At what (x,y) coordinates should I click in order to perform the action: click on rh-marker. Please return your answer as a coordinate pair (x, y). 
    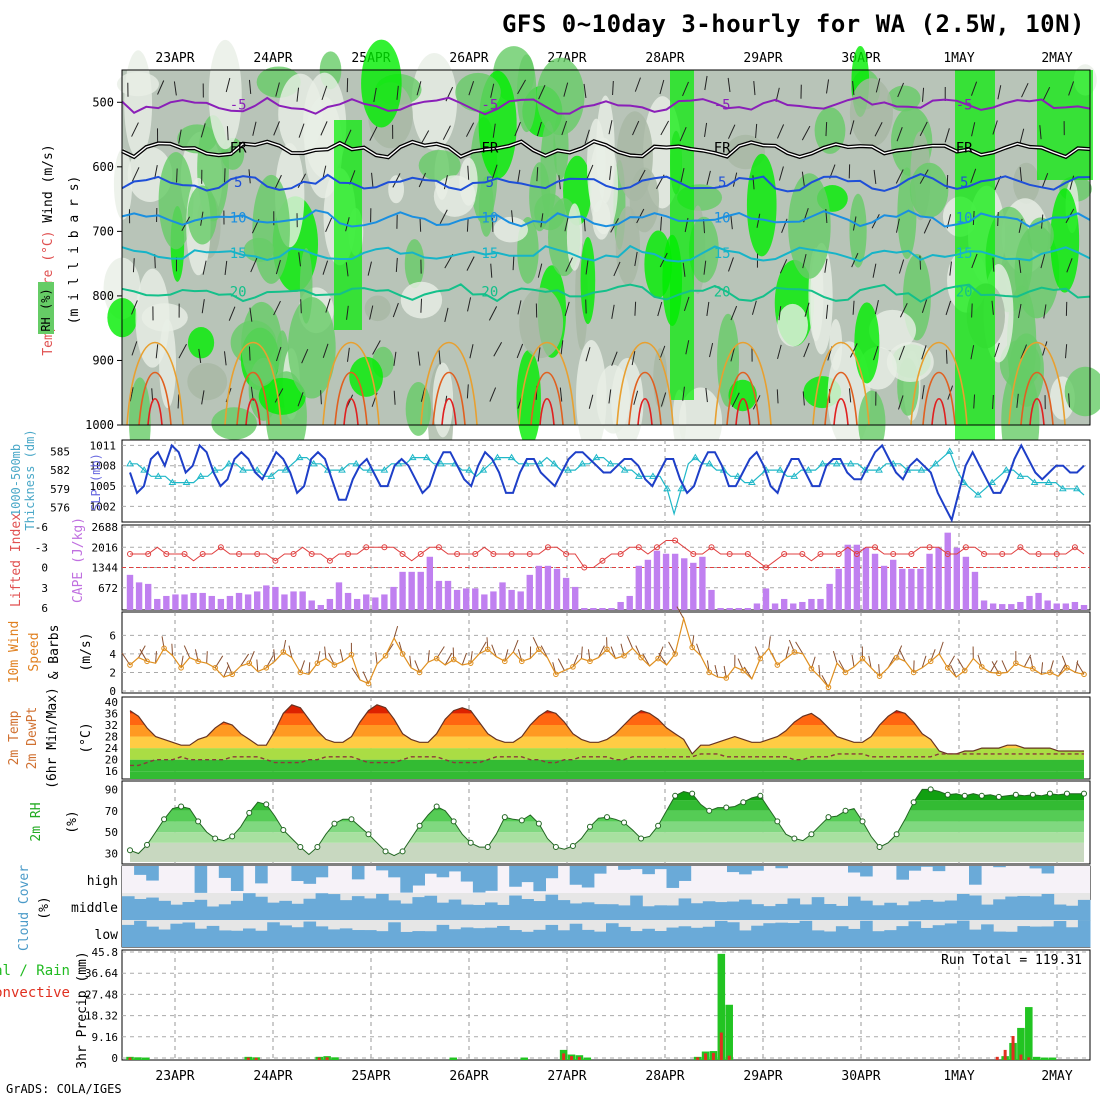
    Looking at the image, I should click on (402, 851).